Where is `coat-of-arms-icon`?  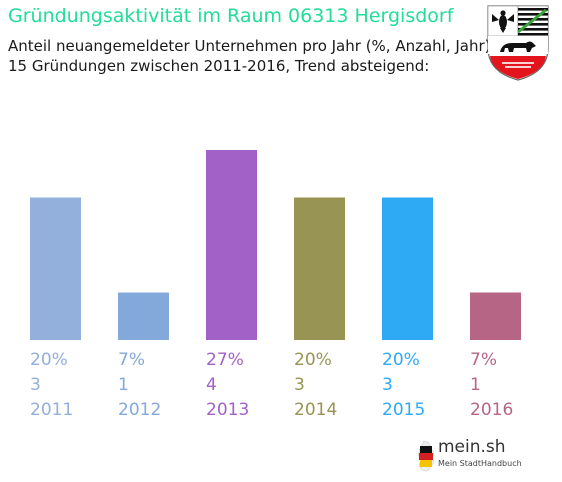
coat-of-arms-icon is located at coordinates (518, 43).